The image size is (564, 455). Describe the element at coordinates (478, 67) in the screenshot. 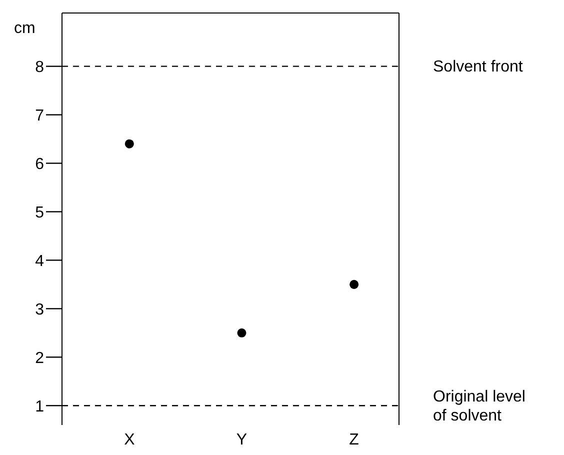

I see `ref-line-label: Solvent front` at that location.